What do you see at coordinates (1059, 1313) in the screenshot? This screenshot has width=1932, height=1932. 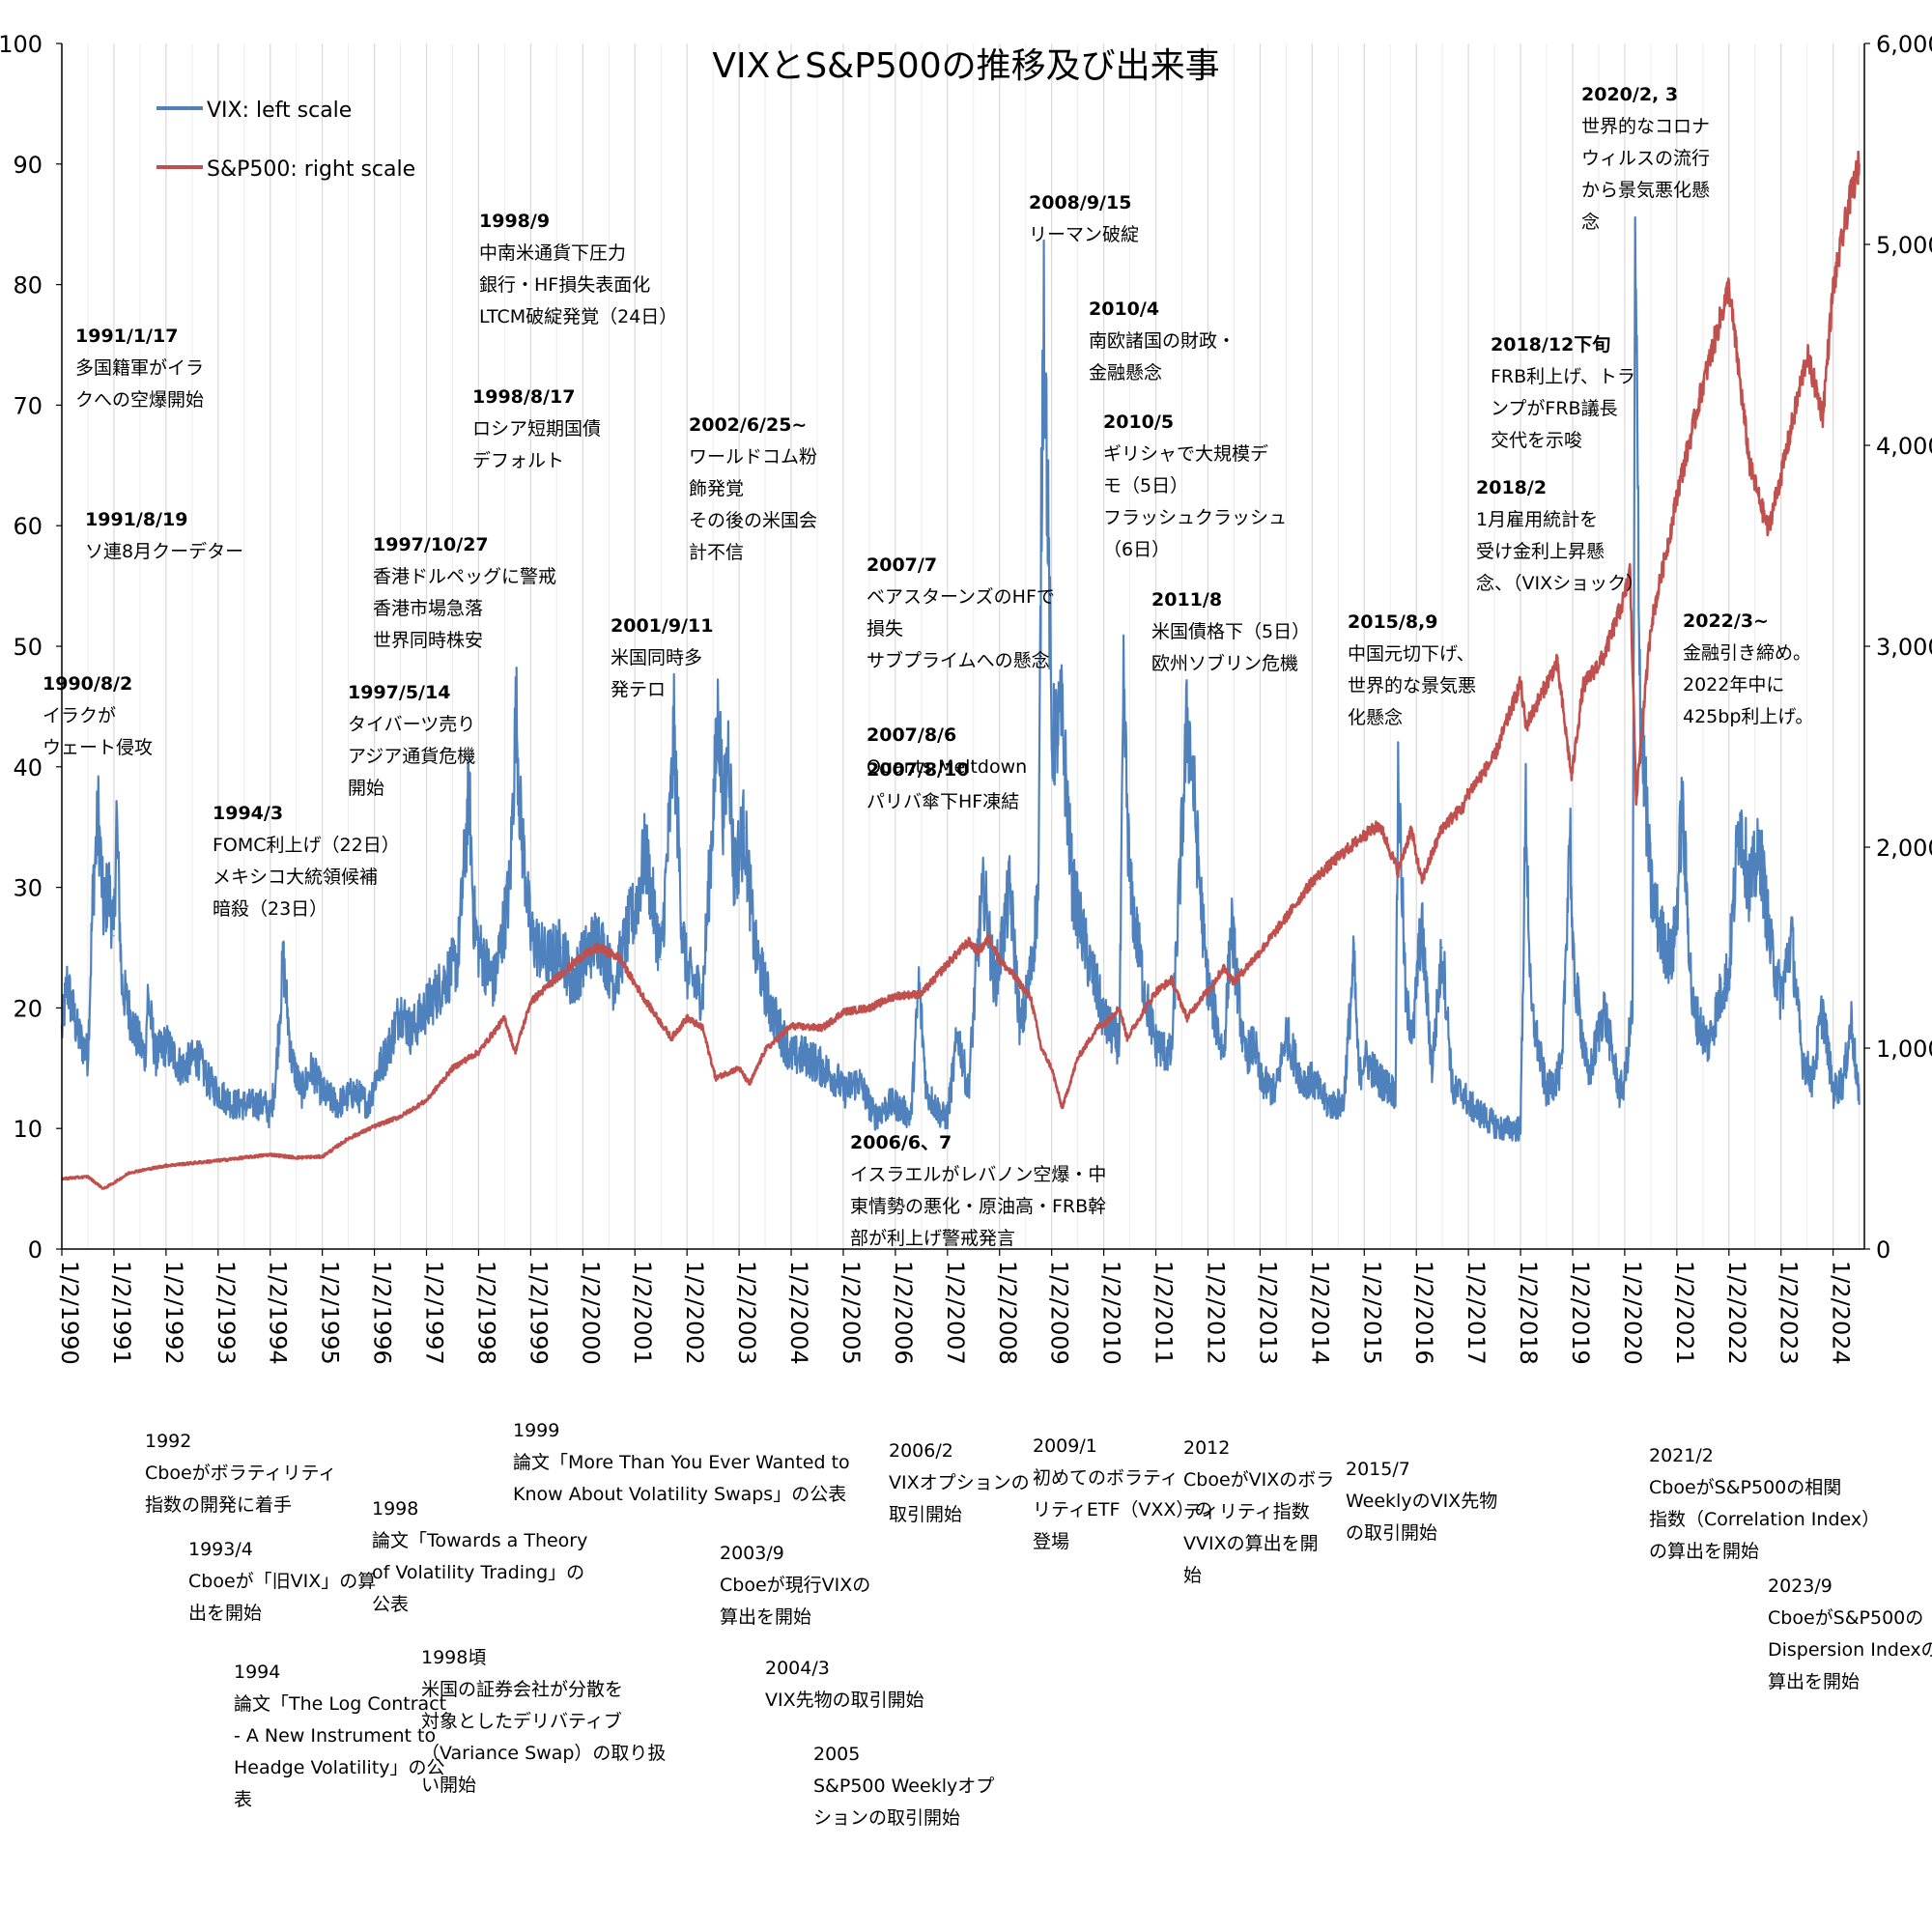 I see `x-tick-label: 1/2/2009` at bounding box center [1059, 1313].